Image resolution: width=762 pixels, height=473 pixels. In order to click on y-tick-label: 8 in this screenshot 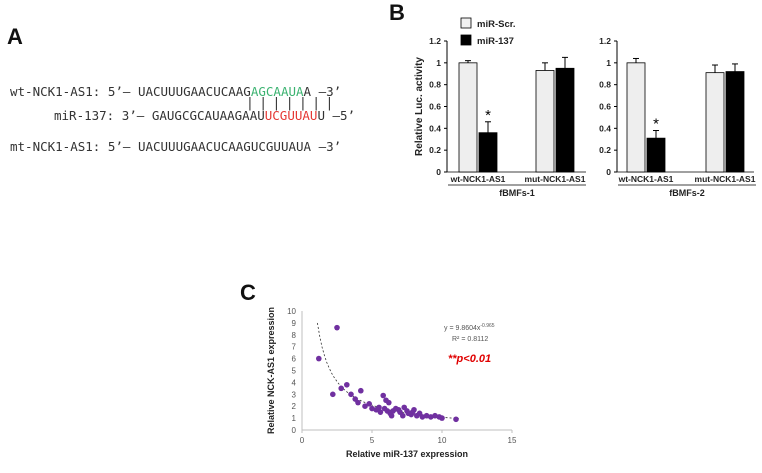, I will do `click(294, 335)`.